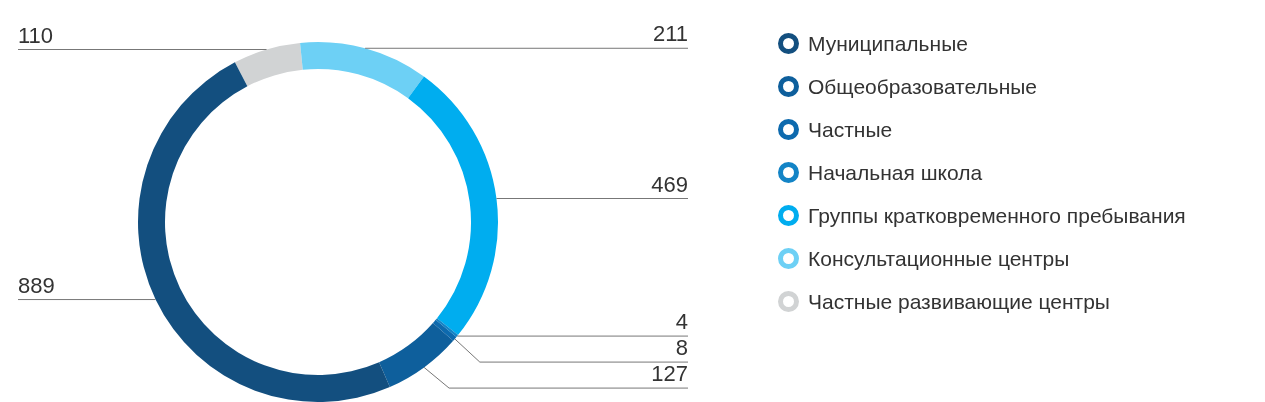 The height and width of the screenshot is (402, 1265). What do you see at coordinates (923, 86) in the screenshot?
I see `legend-label: Общеобразовательные` at bounding box center [923, 86].